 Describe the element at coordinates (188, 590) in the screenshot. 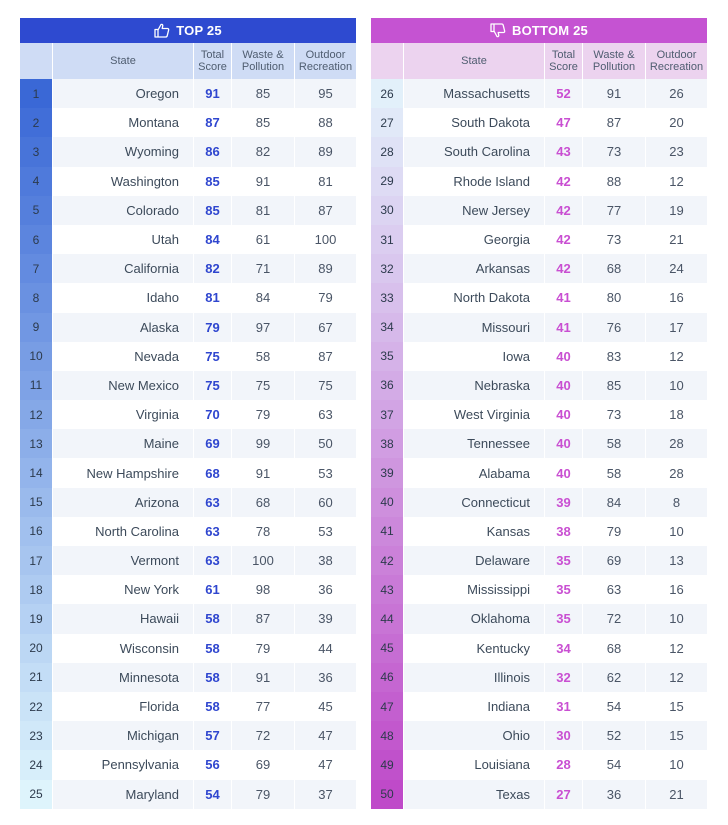

I see `table-row: 18 New York 61 98 36` at that location.